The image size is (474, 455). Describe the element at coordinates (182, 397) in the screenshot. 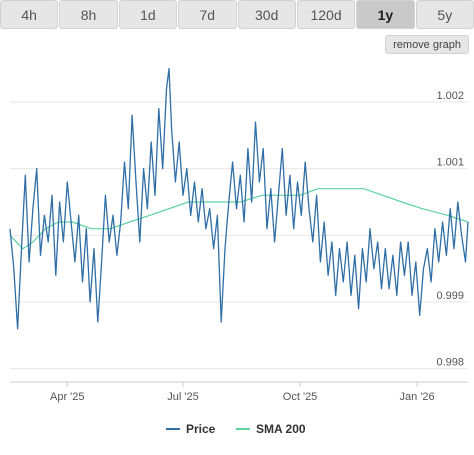

I see `x-tick-label: Jul '25` at that location.